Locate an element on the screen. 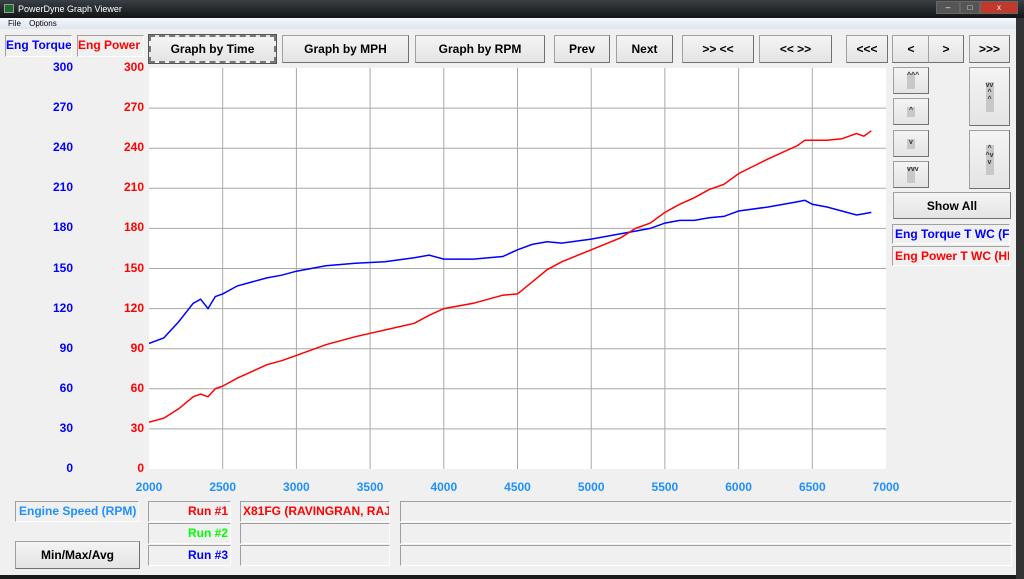 This screenshot has width=1024, height=579. expand-scale-button: vv^^ is located at coordinates (989, 96).